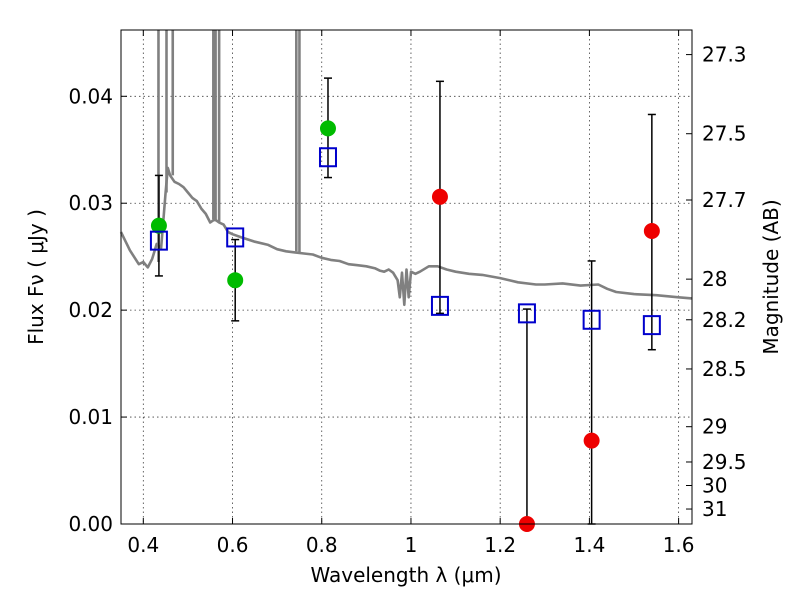 This screenshot has height=600, width=800. Describe the element at coordinates (90, 203) in the screenshot. I see `y-tick-label: 0.03` at that location.